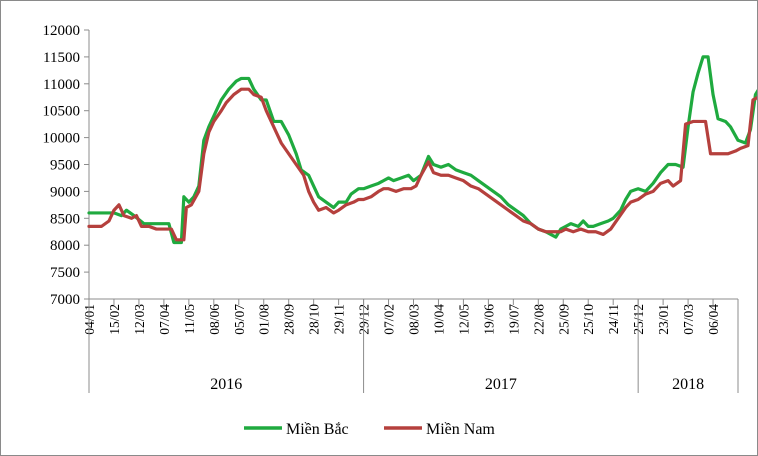 This screenshot has height=456, width=758. I want to click on x-tick-label: 25/10, so click(588, 319).